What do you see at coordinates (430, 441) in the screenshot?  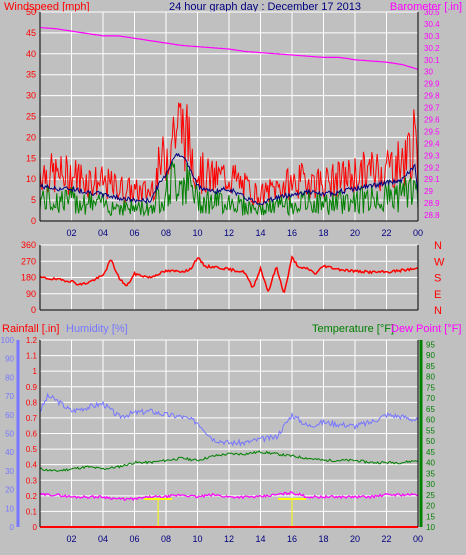 I see `p3-temp-tick-label: 50` at bounding box center [430, 441].